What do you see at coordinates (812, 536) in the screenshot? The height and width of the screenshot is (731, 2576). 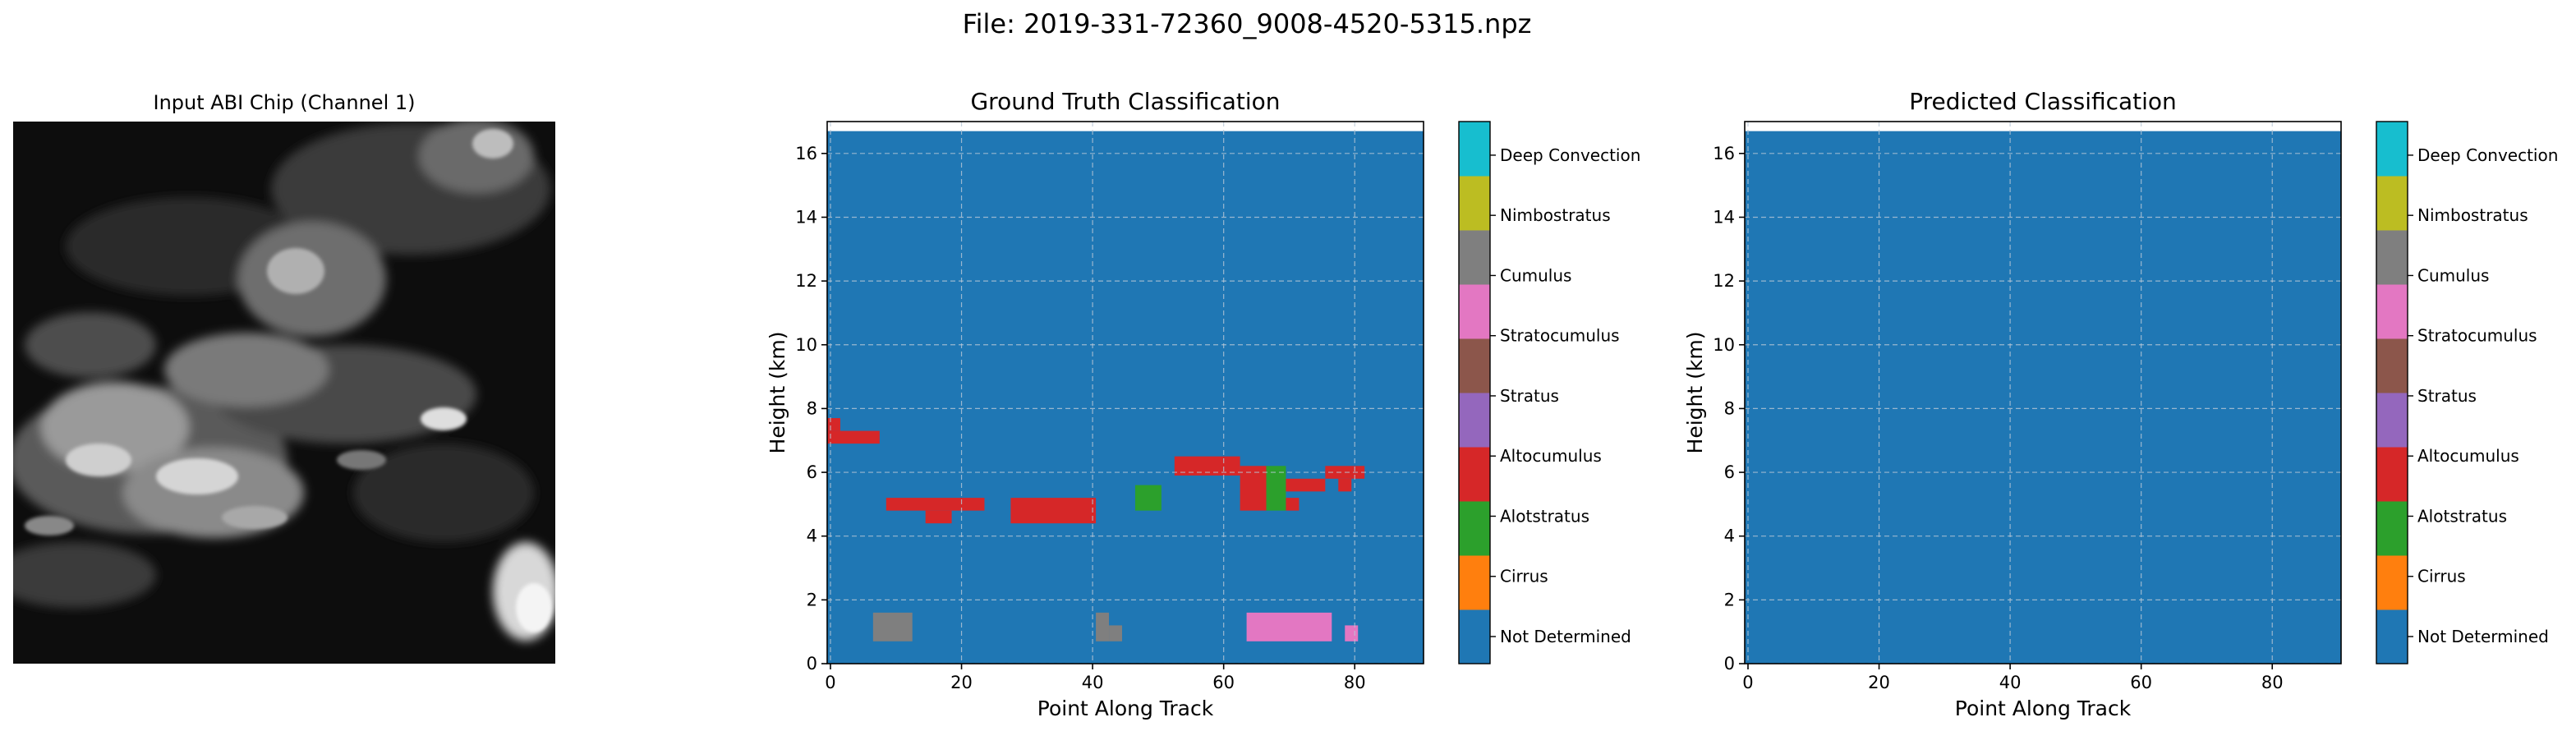 I see `ground-truth-ytick-label: 4` at bounding box center [812, 536].